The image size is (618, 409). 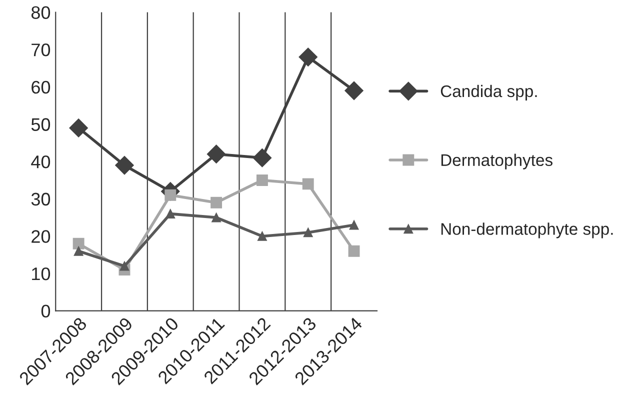 What do you see at coordinates (40, 124) in the screenshot?
I see `y-tick-label: 50` at bounding box center [40, 124].